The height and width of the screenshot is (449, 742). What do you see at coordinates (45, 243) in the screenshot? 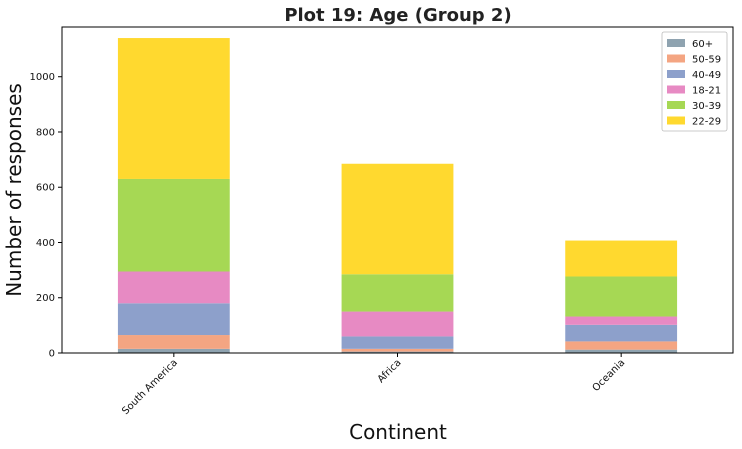
I see `y-tick-label: 400` at bounding box center [45, 243].